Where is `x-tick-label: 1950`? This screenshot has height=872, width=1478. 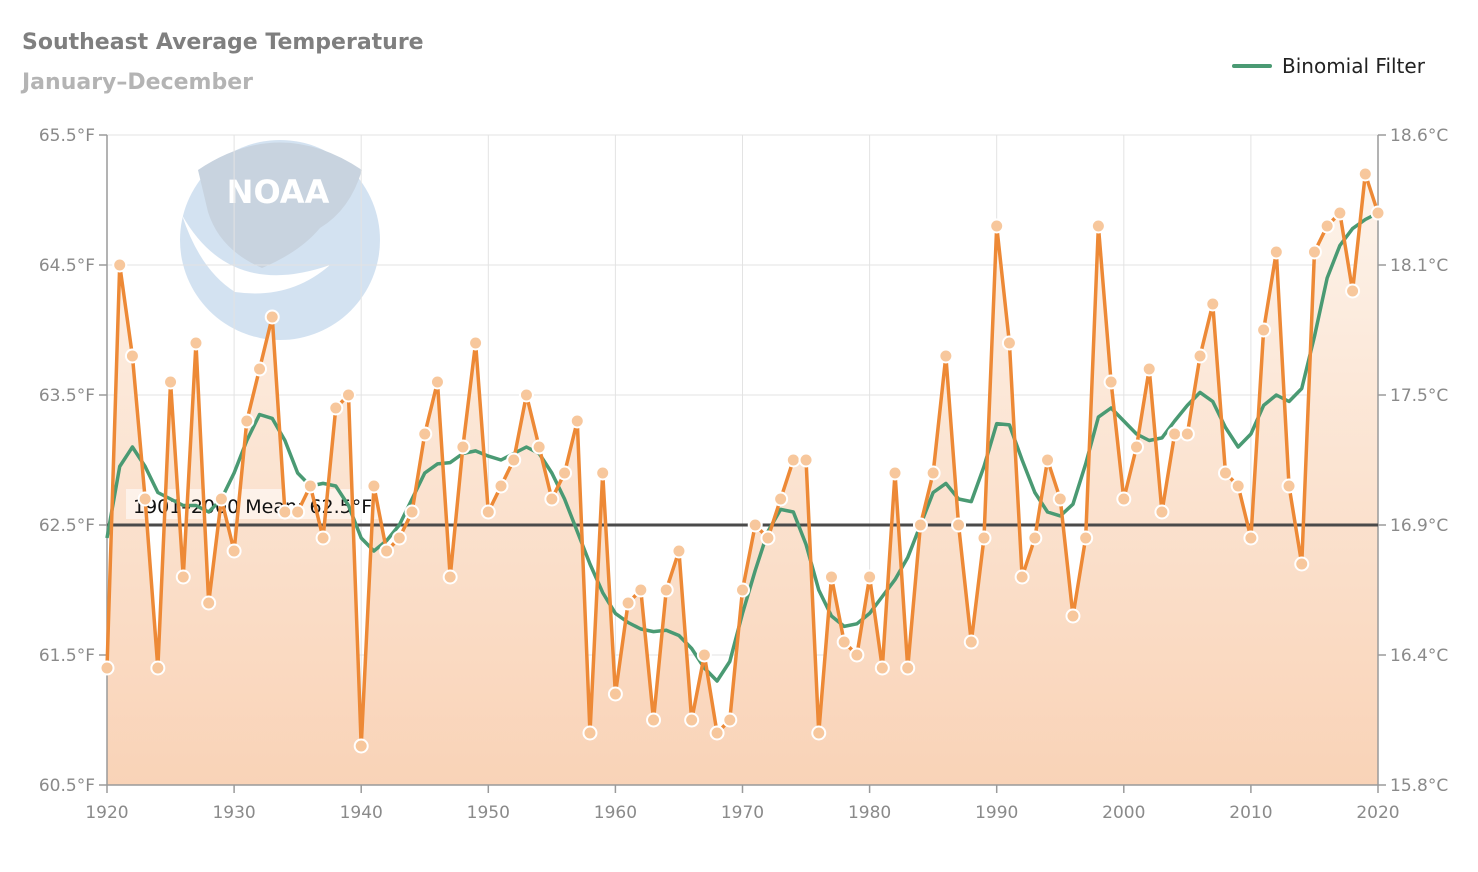
x-tick-label: 1950 is located at coordinates (488, 813).